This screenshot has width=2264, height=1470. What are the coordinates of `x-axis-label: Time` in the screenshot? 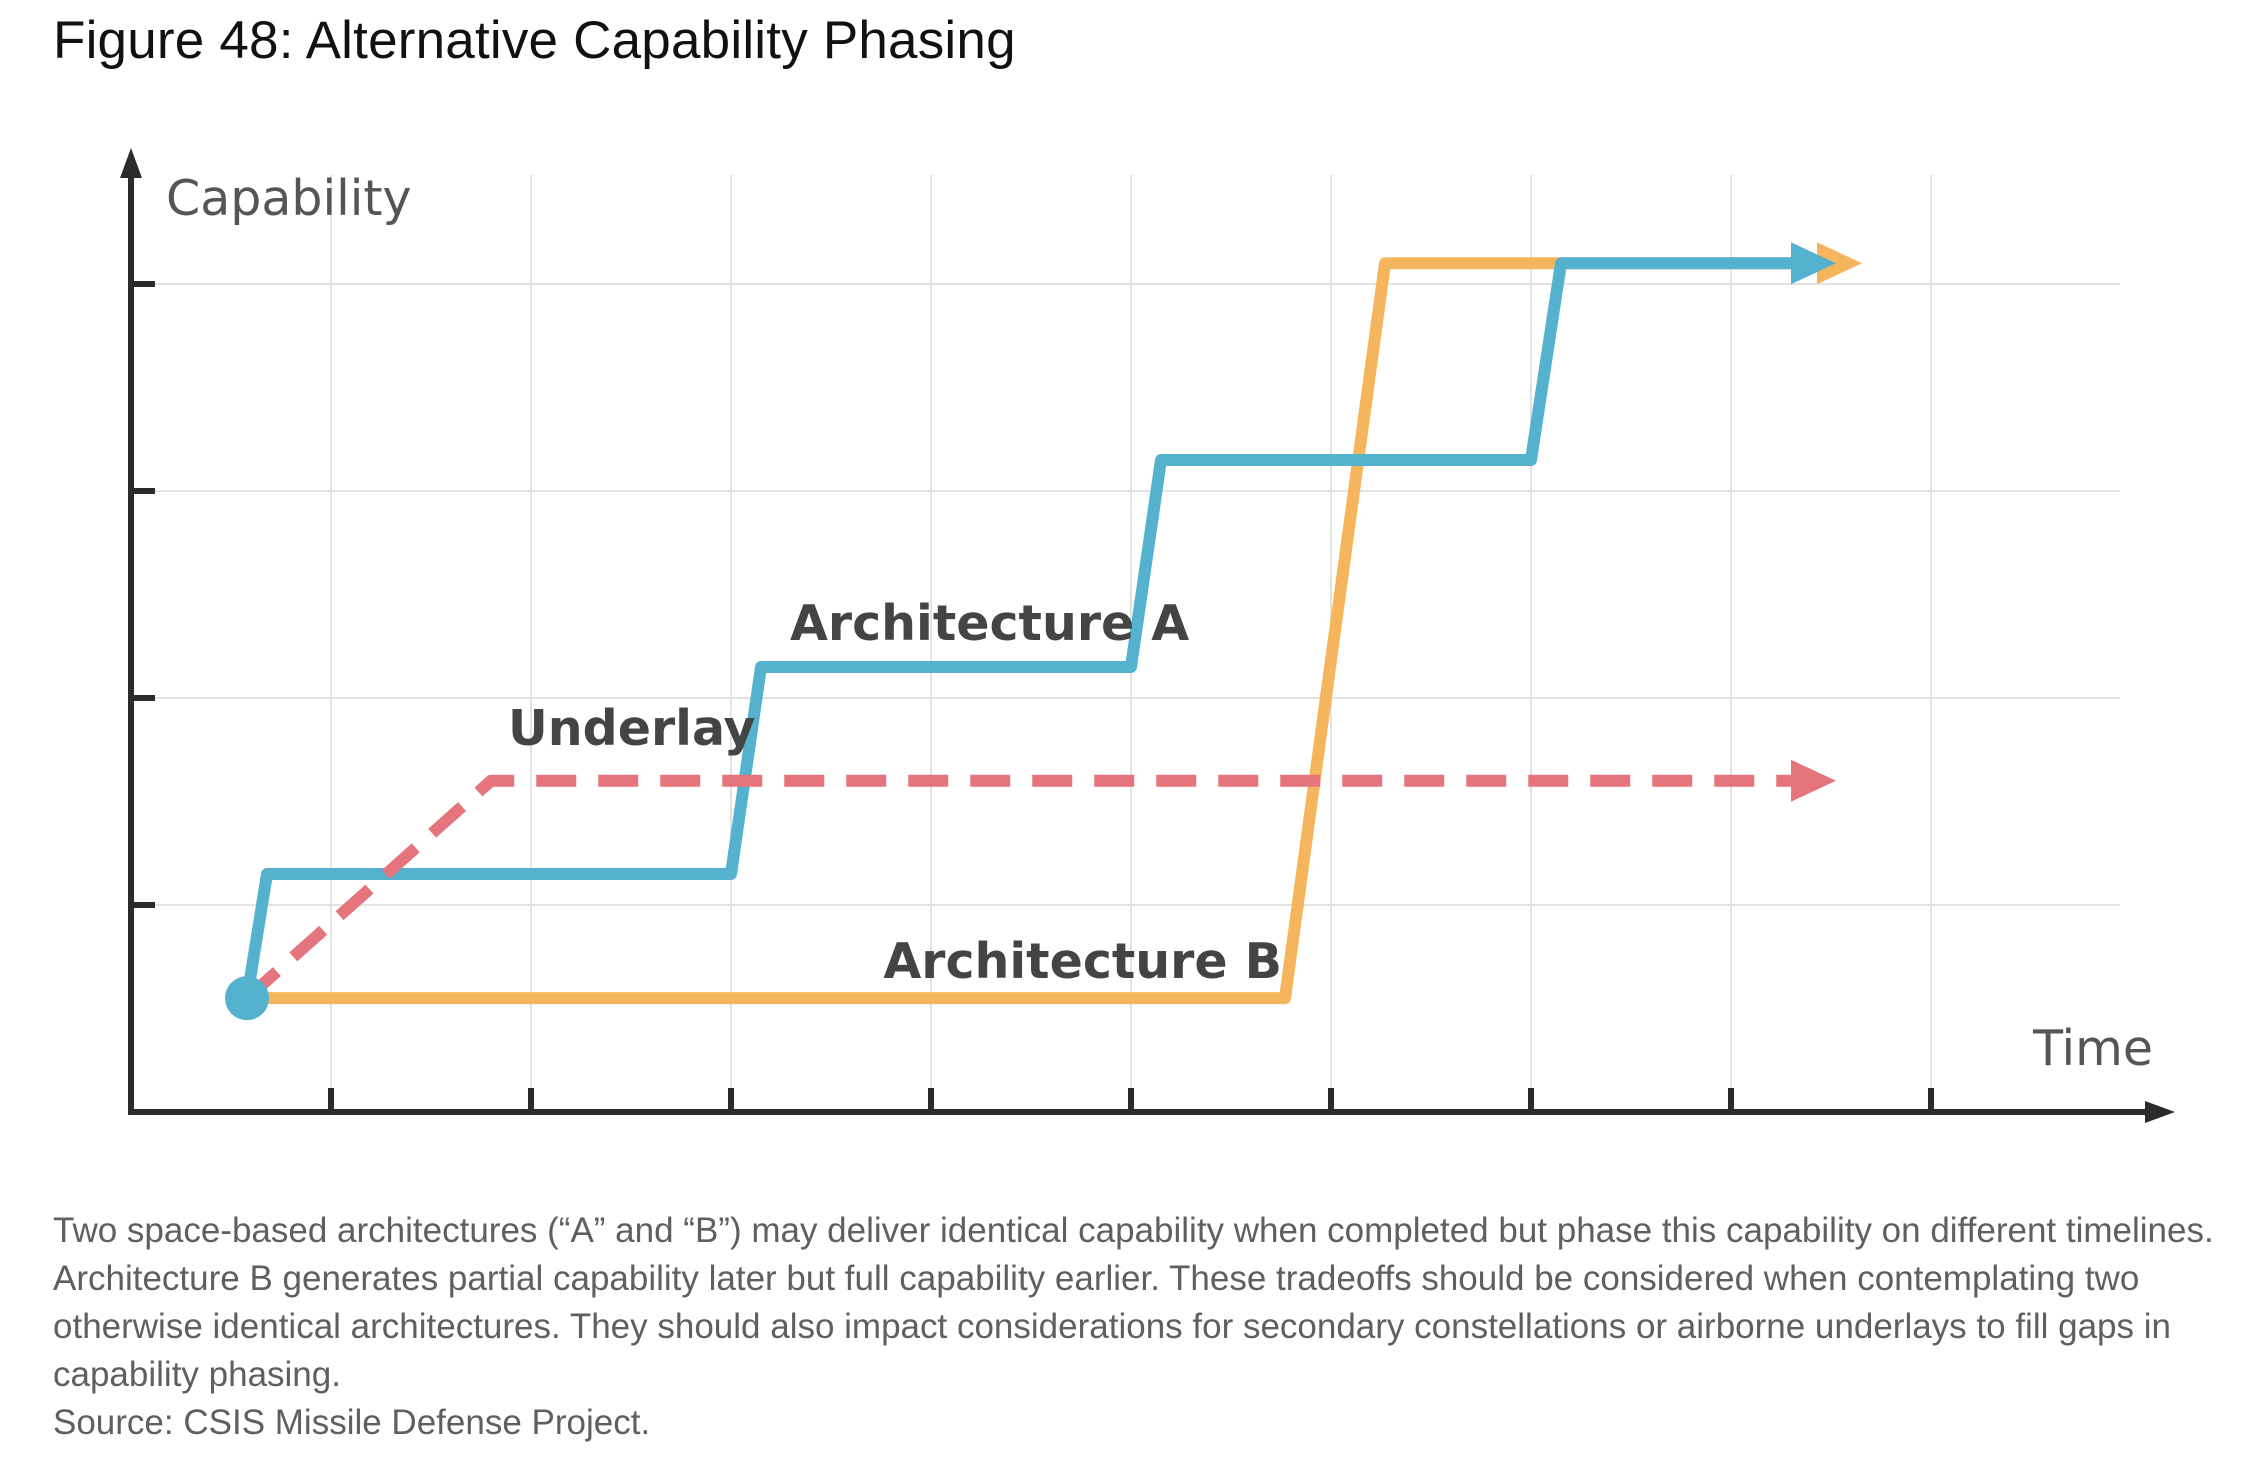 It's located at (2092, 1048).